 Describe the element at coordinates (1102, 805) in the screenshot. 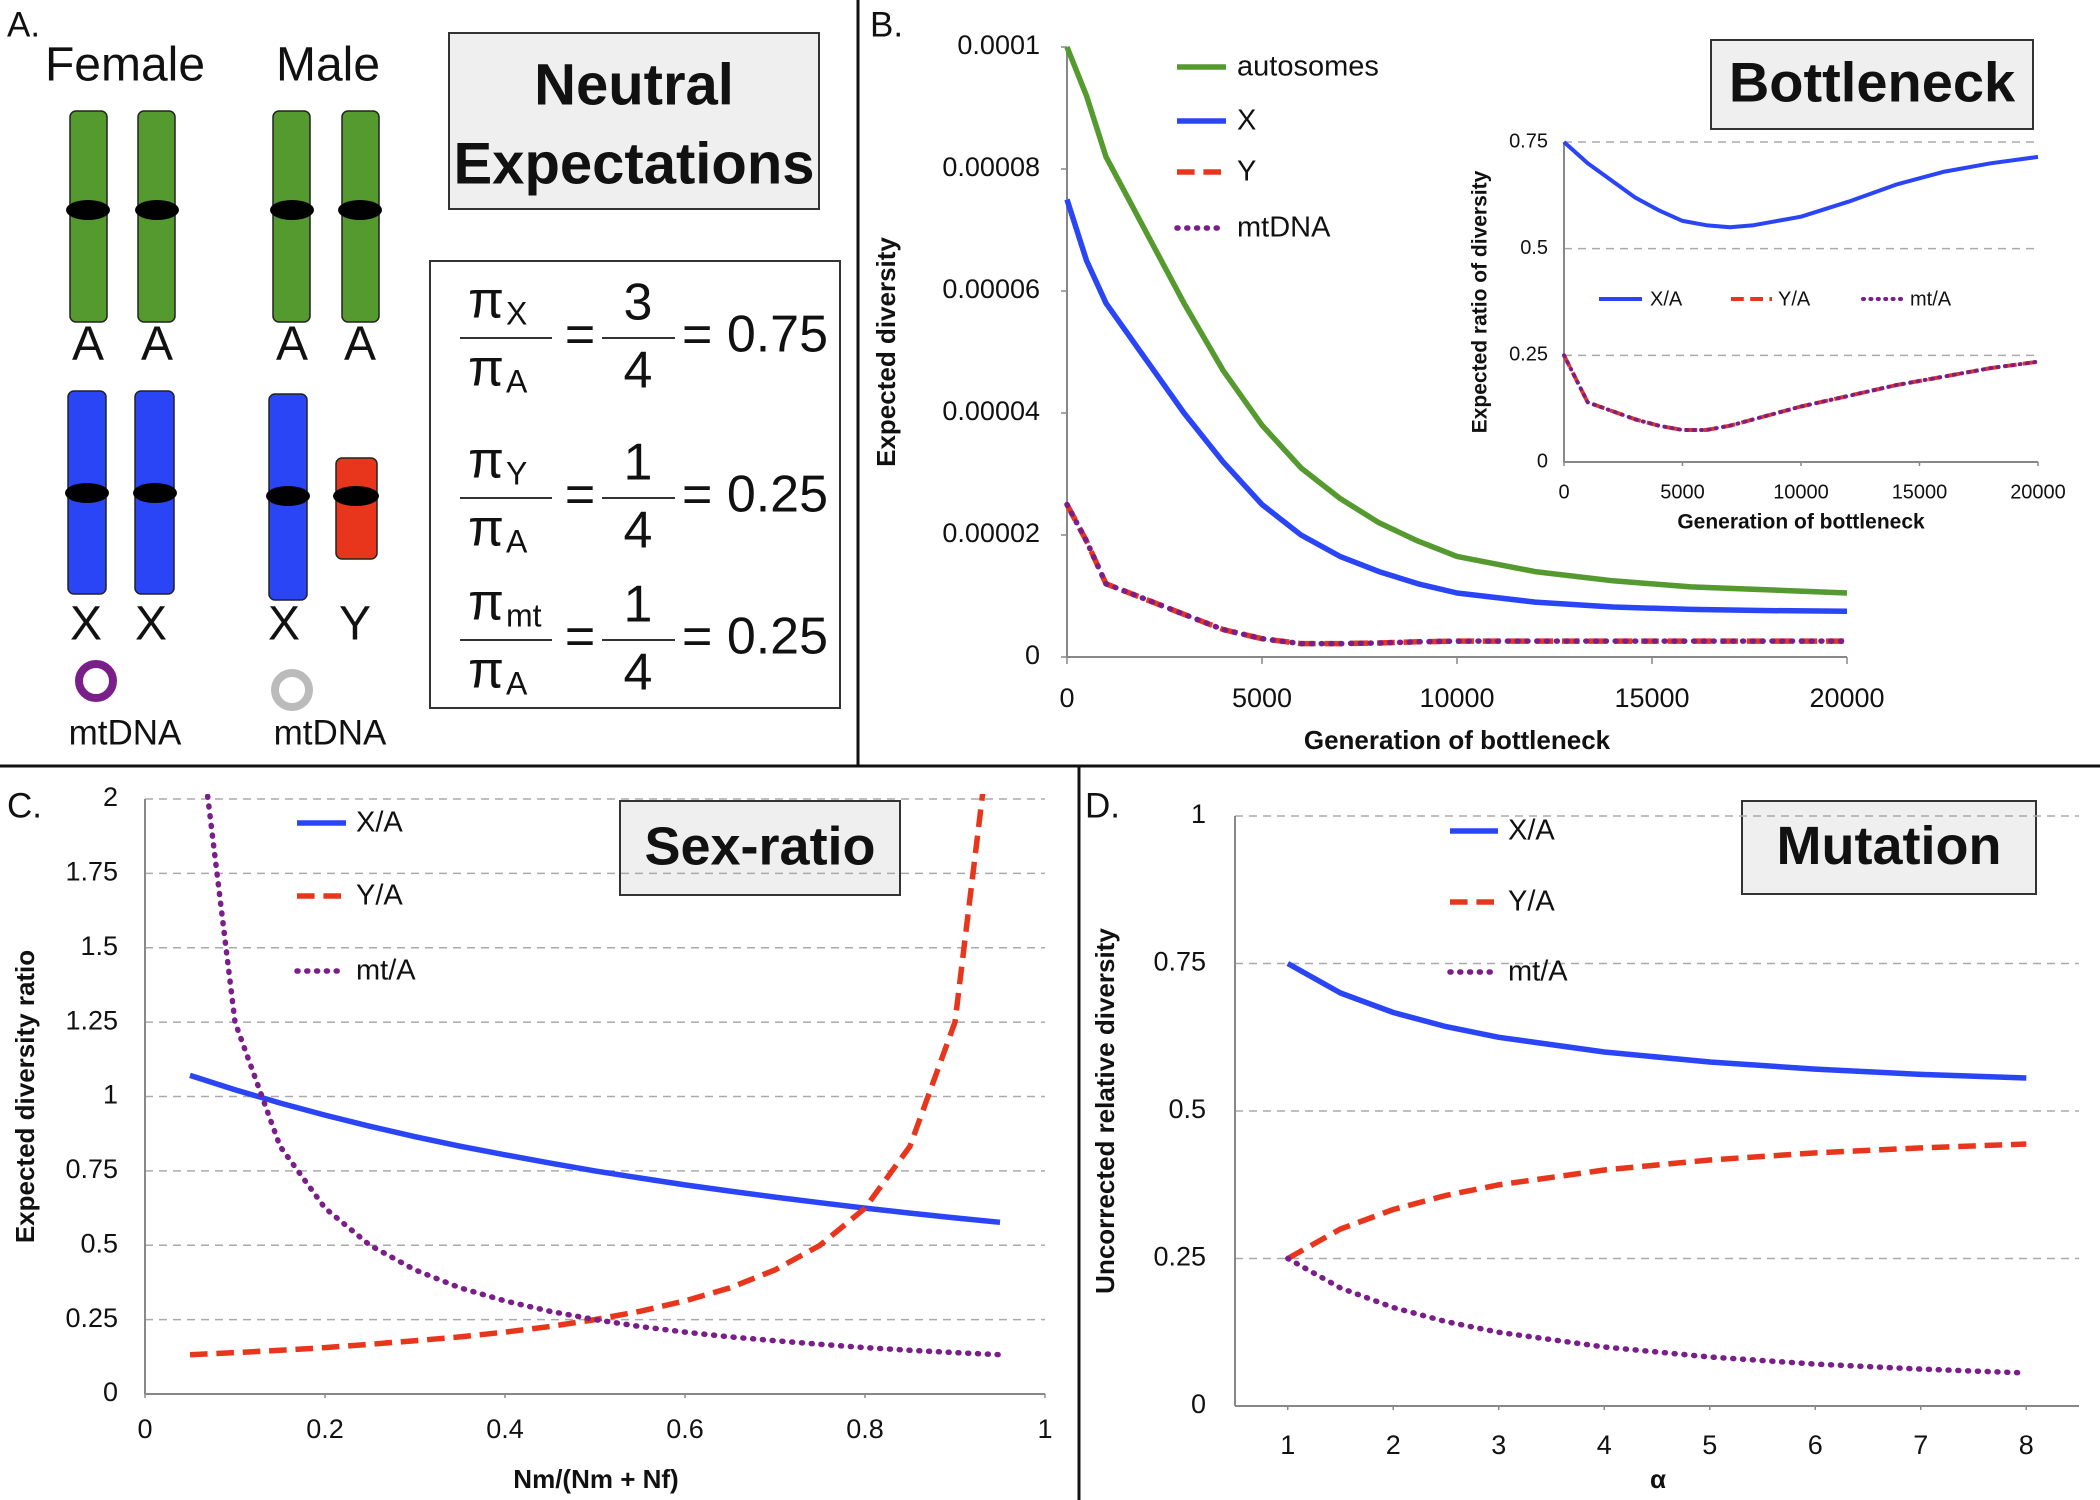

I see `panel-label: D.` at that location.